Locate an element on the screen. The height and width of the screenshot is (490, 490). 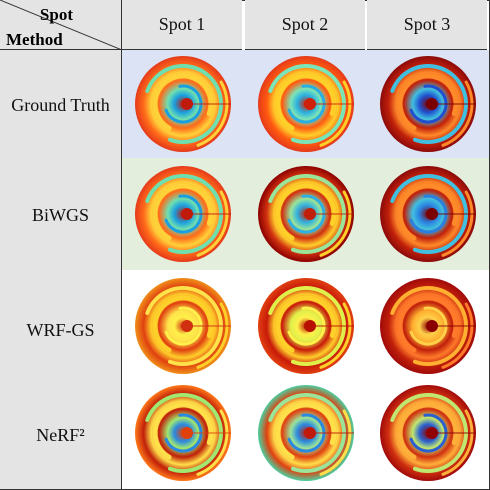
column-header-spot-1: Spot 1 is located at coordinates (182, 25).